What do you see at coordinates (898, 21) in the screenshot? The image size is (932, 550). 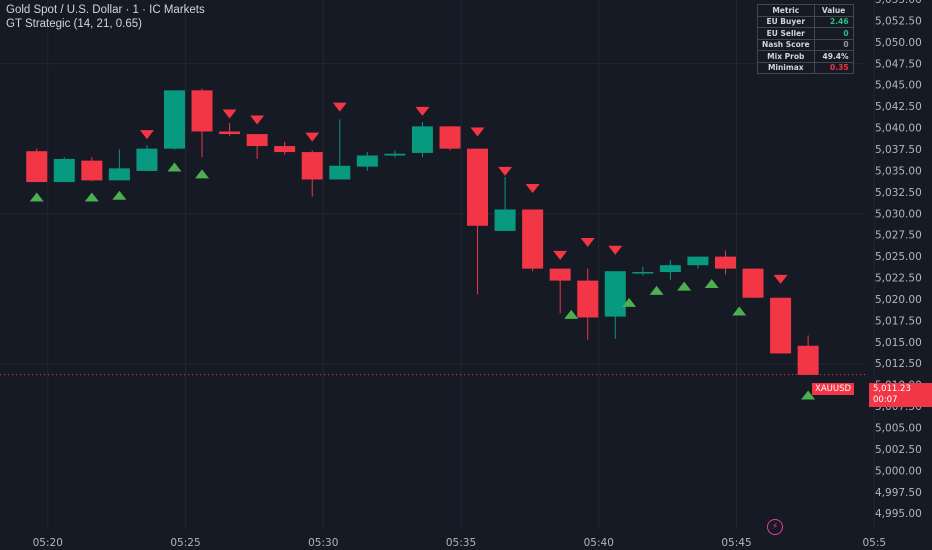 I see `price-tick-label: 5,052.50` at bounding box center [898, 21].